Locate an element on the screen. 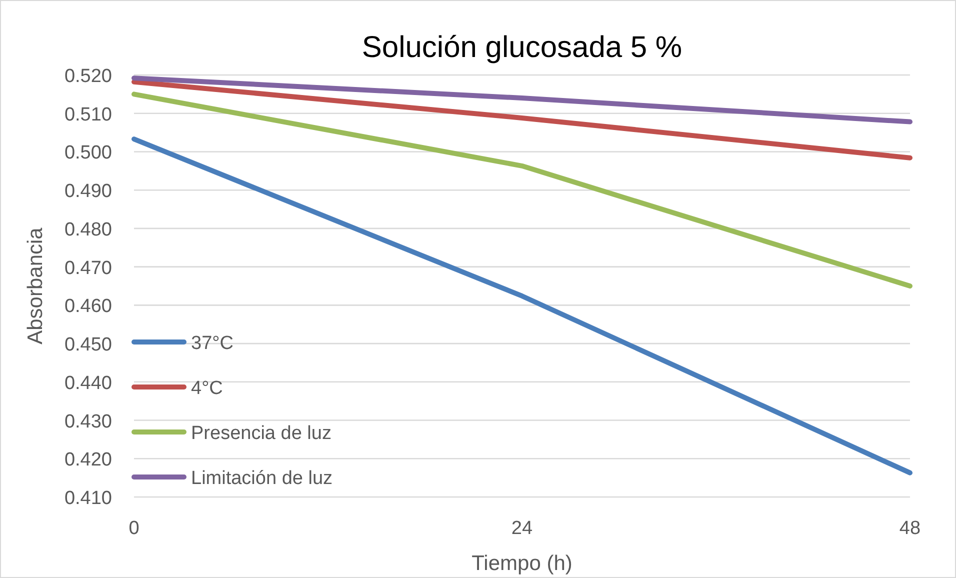  y-tick-label: 0.510 is located at coordinates (88, 115).